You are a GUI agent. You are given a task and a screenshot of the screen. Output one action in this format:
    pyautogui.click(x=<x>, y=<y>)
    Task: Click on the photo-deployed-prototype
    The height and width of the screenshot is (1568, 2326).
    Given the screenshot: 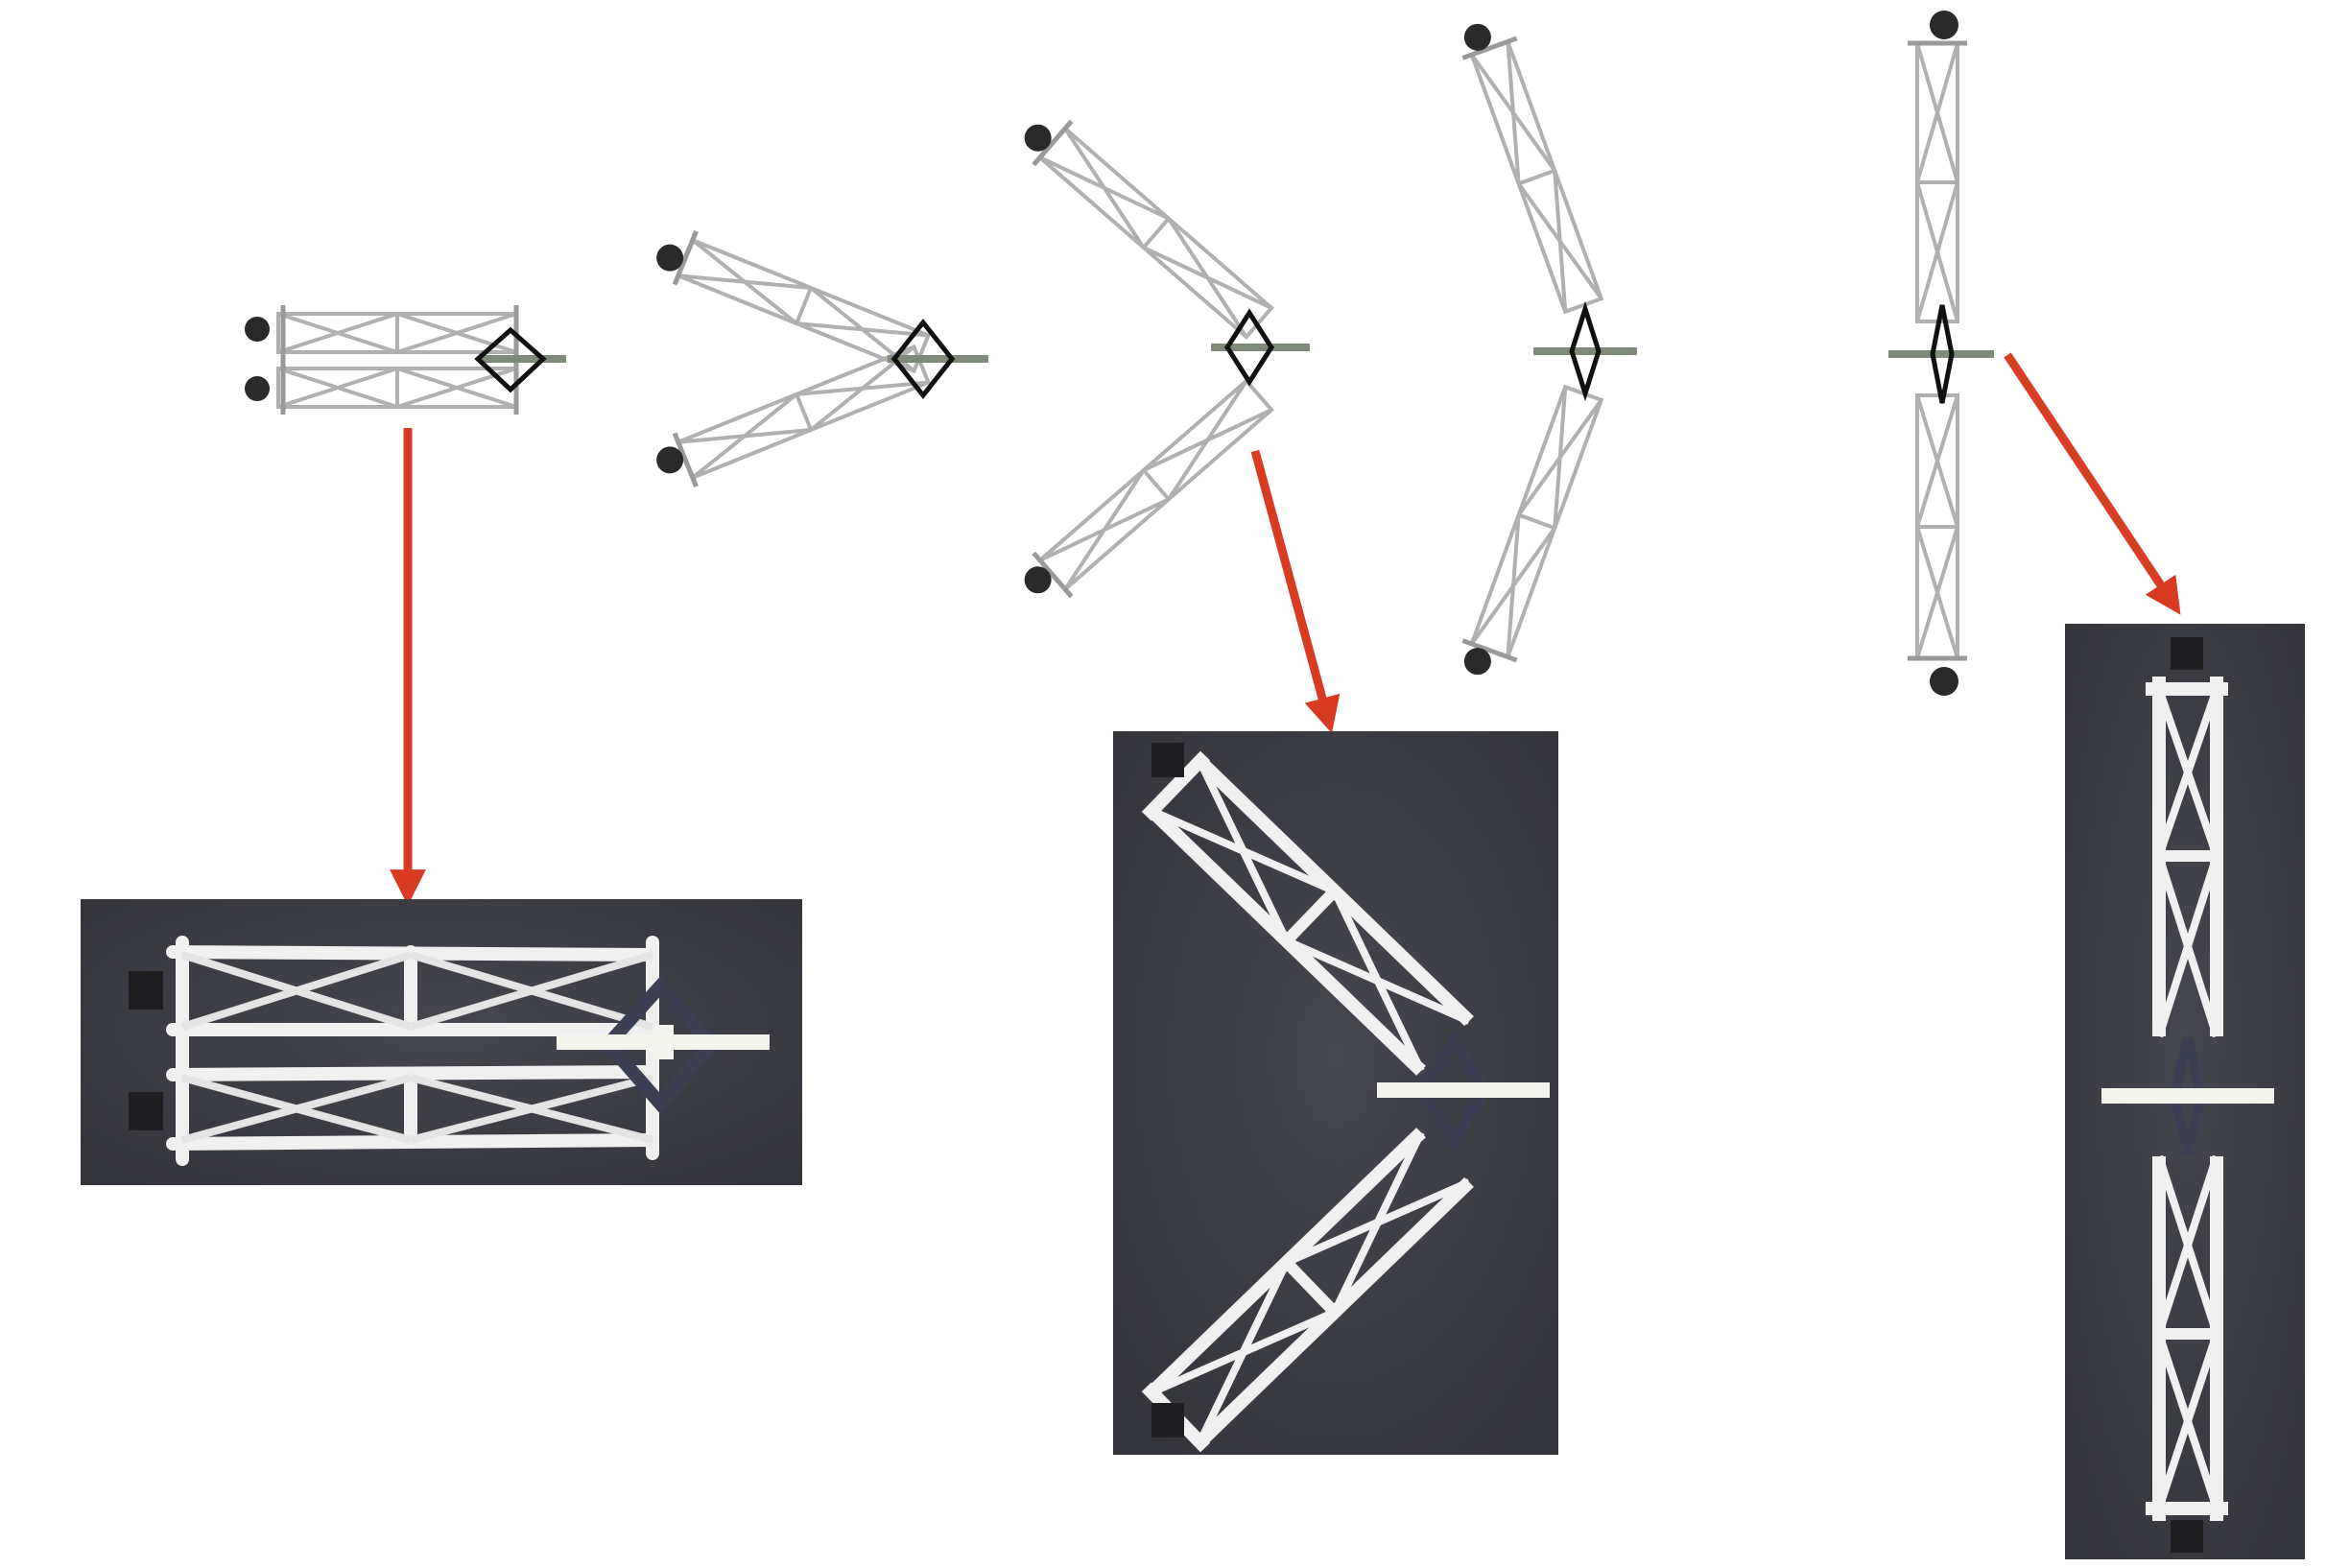 What is the action you would take?
    pyautogui.click(x=2185, y=1091)
    